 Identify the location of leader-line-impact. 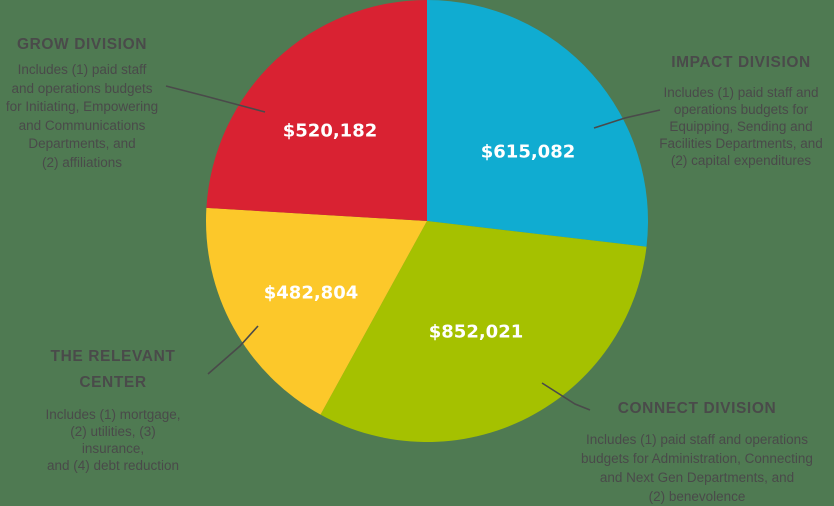
(627, 119).